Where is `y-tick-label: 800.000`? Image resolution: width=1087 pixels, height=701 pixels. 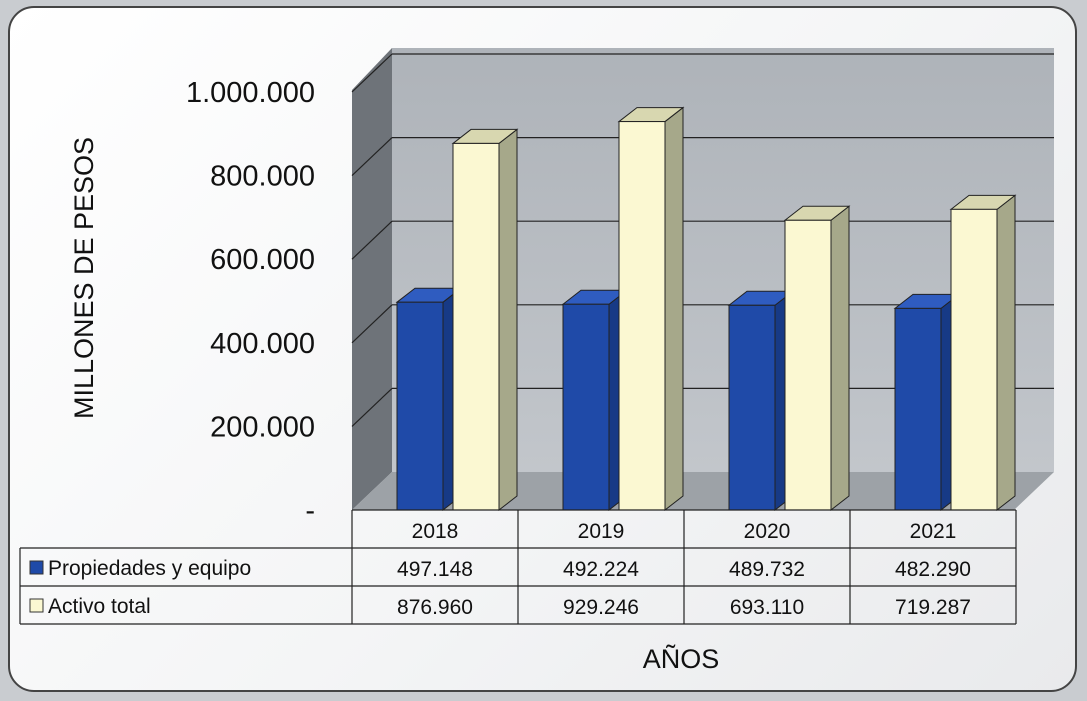 y-tick-label: 800.000 is located at coordinates (262, 177).